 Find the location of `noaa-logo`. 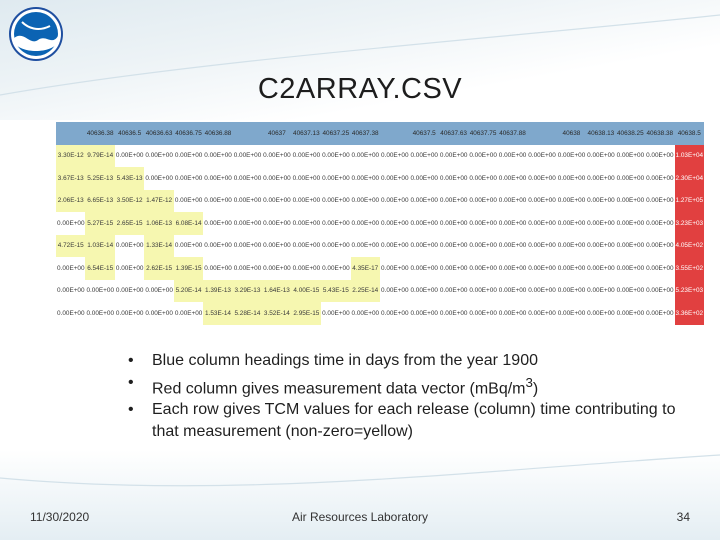

noaa-logo is located at coordinates (36, 34).